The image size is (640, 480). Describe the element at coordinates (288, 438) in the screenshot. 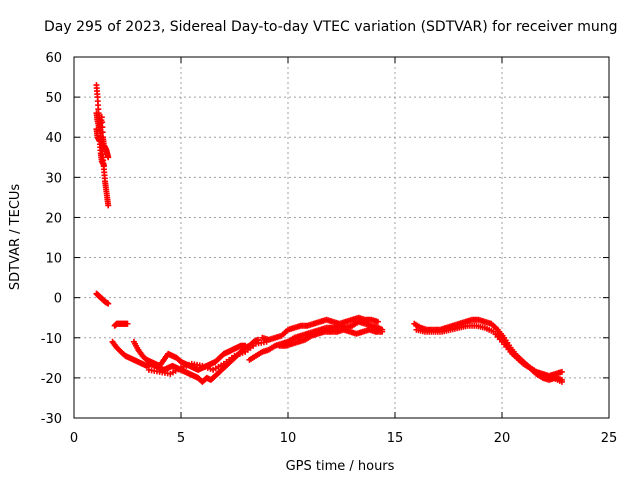

I see `x-tick-label: 10` at that location.